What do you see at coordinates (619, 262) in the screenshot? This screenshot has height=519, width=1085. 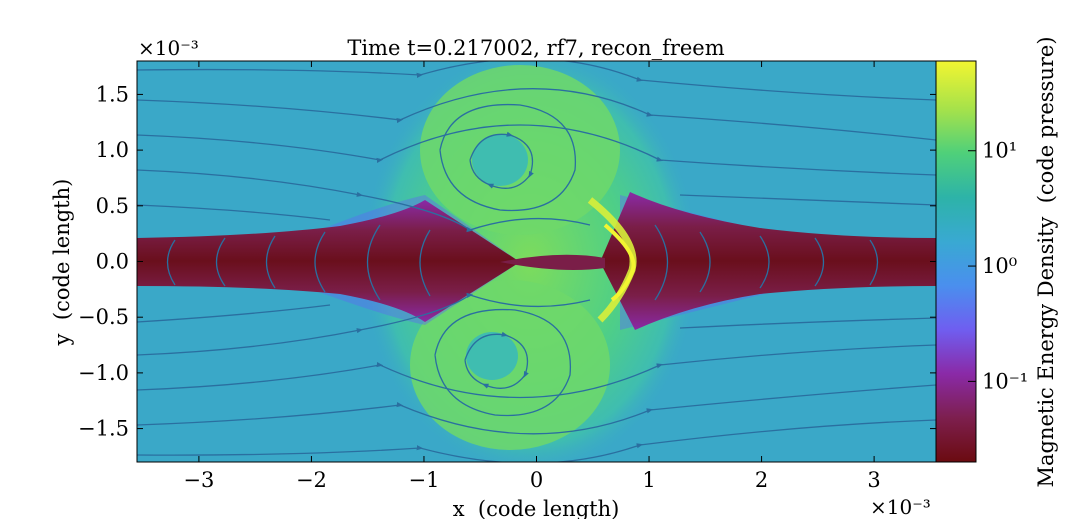 I see `reconnection-front-core` at bounding box center [619, 262].